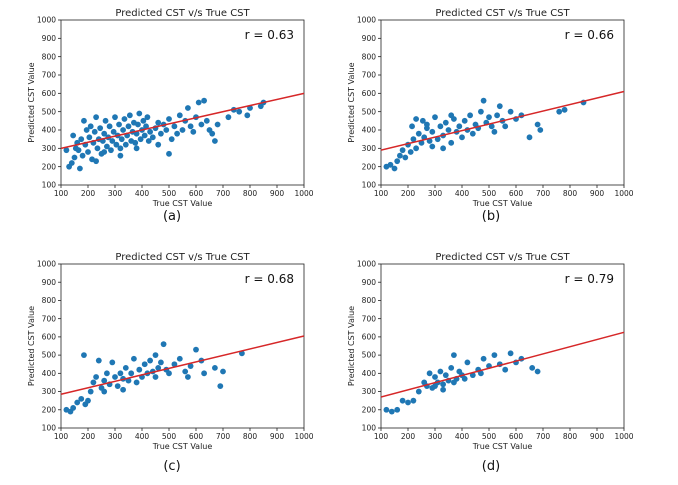 The width and height of the screenshot is (678, 485). Describe the element at coordinates (462, 436) in the screenshot. I see `x-tick-label: 400` at that location.